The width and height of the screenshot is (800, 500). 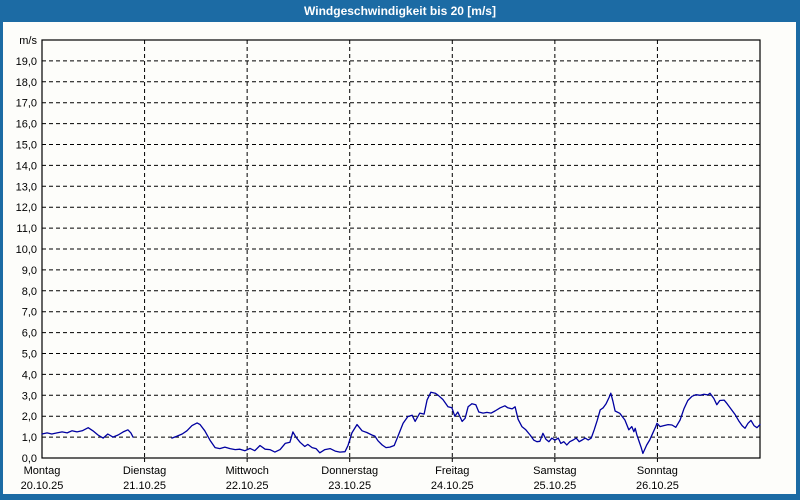 What do you see at coordinates (28, 41) in the screenshot?
I see `y-axis-unit-label: m/s` at bounding box center [28, 41].